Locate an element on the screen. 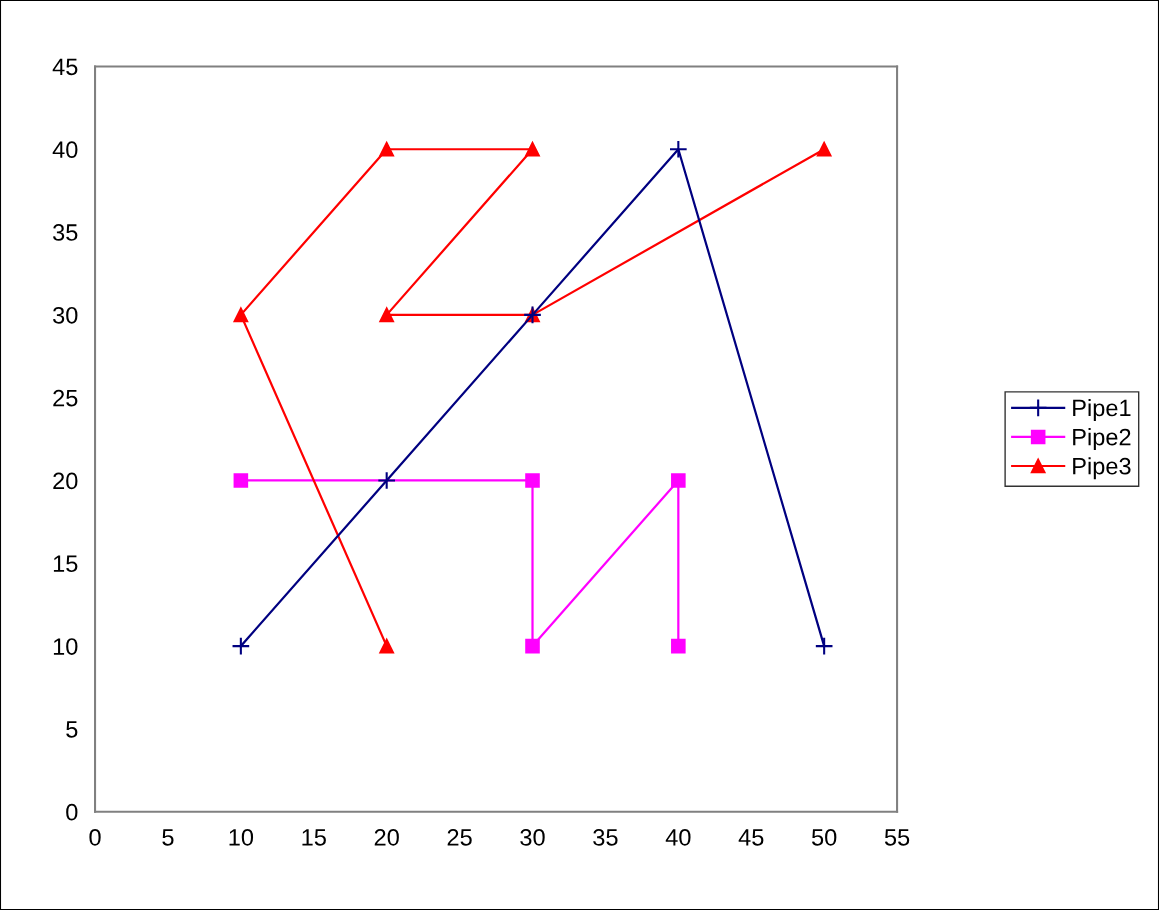 The image size is (1159, 910). y-tick-label: 0 is located at coordinates (72, 812).